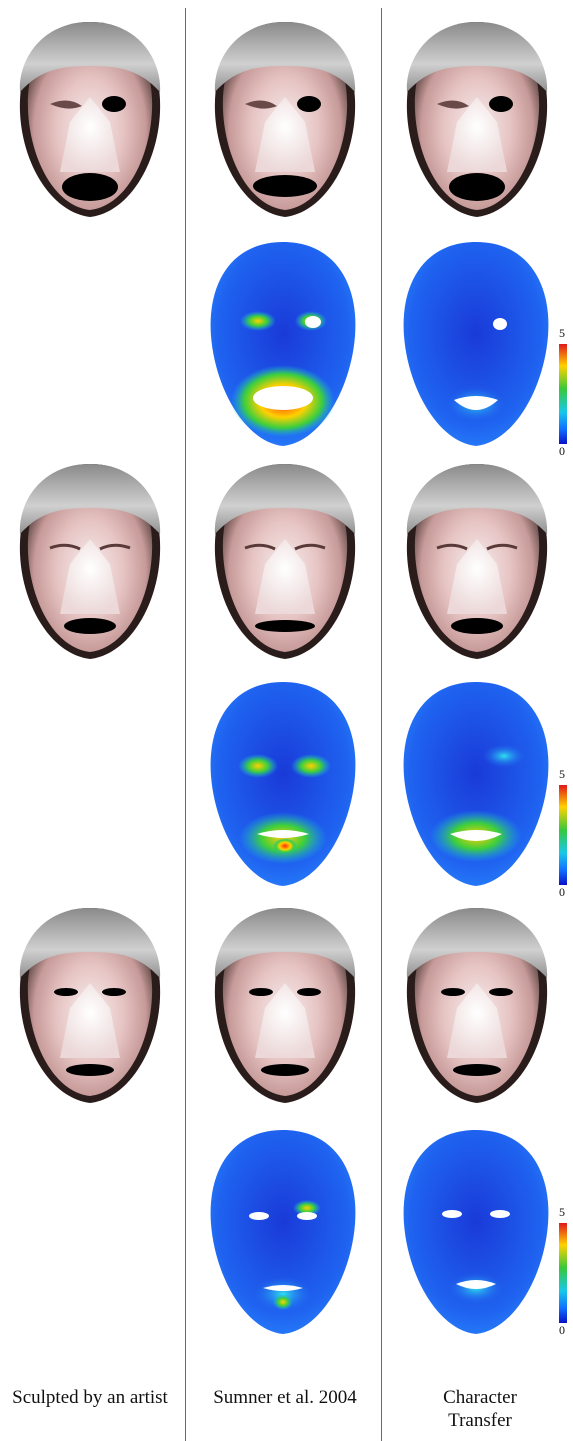 The image size is (573, 1441). Describe the element at coordinates (480, 1409) in the screenshot. I see `column-caption-transfer: Character Transfer` at that location.